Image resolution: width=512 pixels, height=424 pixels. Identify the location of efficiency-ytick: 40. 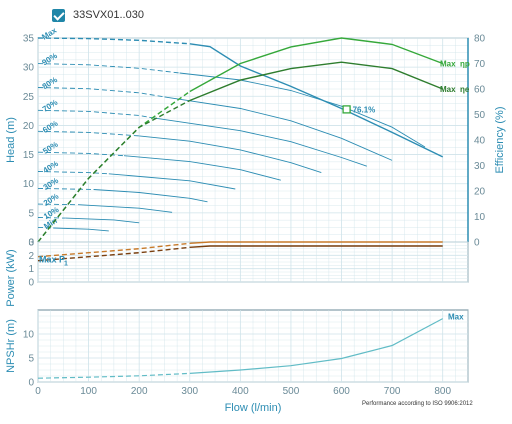
(480, 141).